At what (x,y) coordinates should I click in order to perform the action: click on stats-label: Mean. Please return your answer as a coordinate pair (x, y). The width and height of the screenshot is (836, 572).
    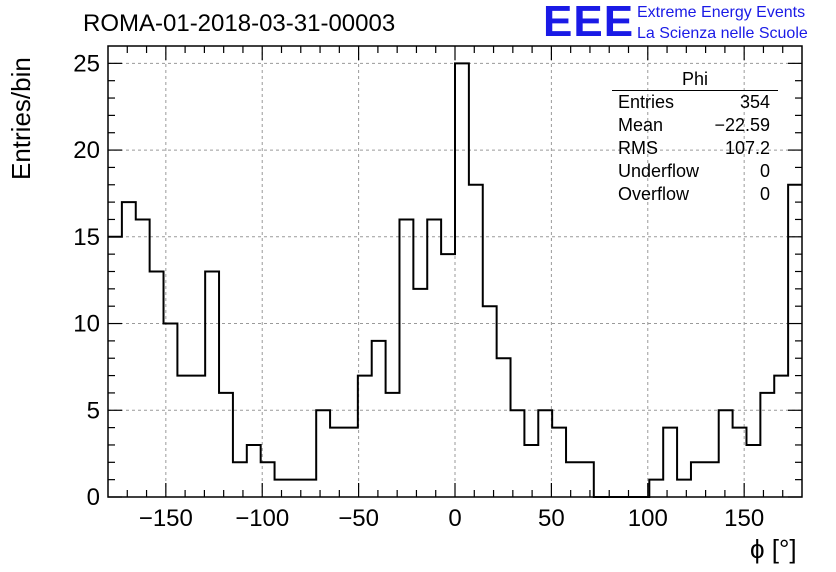
    Looking at the image, I should click on (641, 125).